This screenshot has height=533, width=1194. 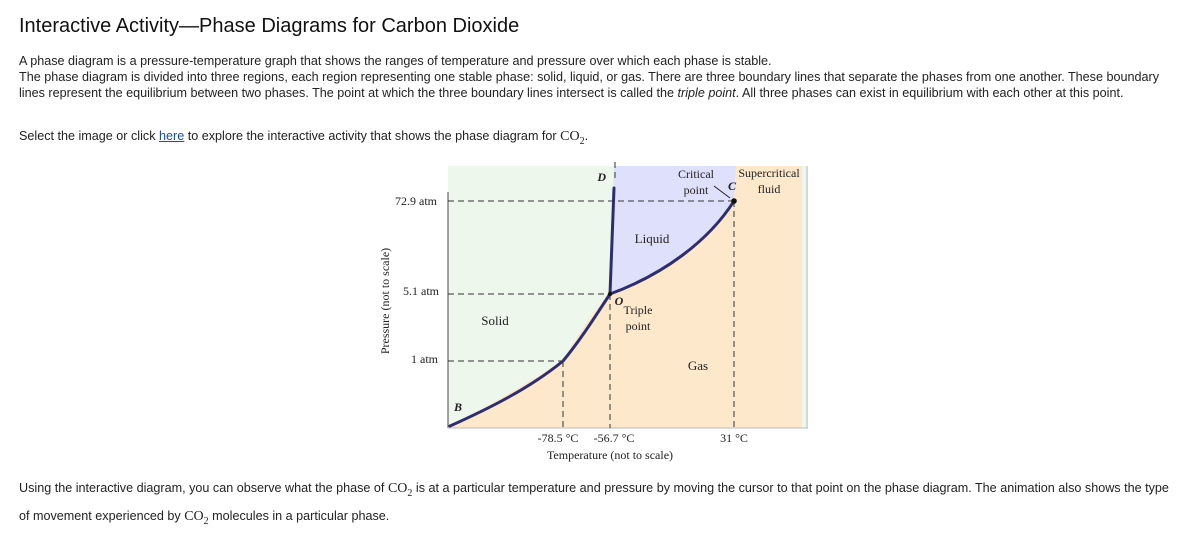 What do you see at coordinates (495, 320) in the screenshot?
I see `solid-label: Solid` at bounding box center [495, 320].